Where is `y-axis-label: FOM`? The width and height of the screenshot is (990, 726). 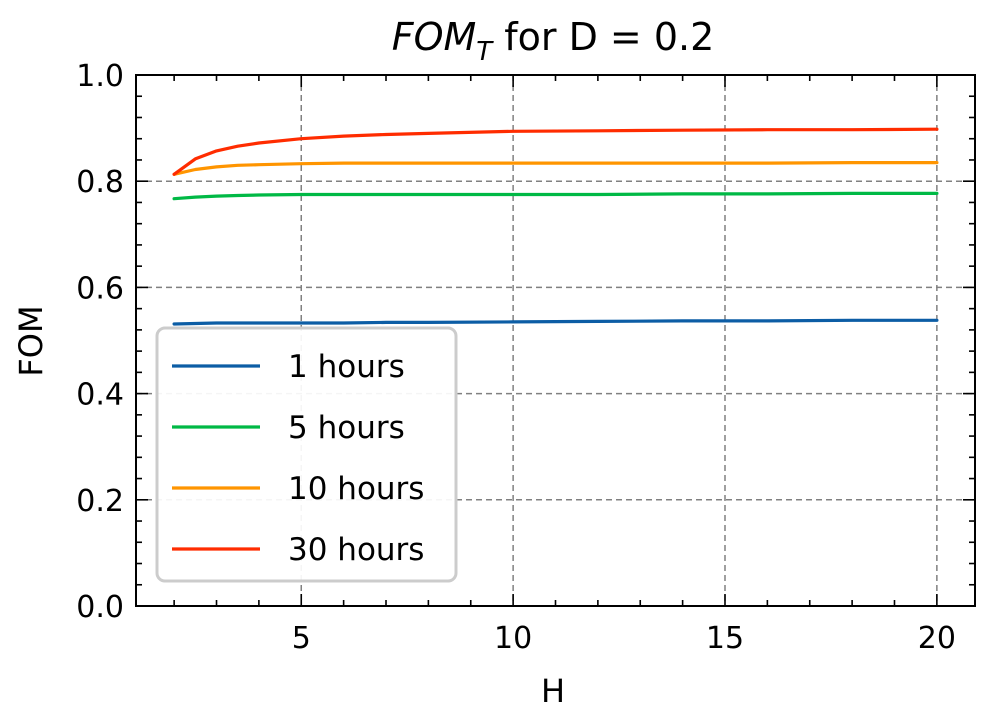
y-axis-label: FOM is located at coordinates (31, 340).